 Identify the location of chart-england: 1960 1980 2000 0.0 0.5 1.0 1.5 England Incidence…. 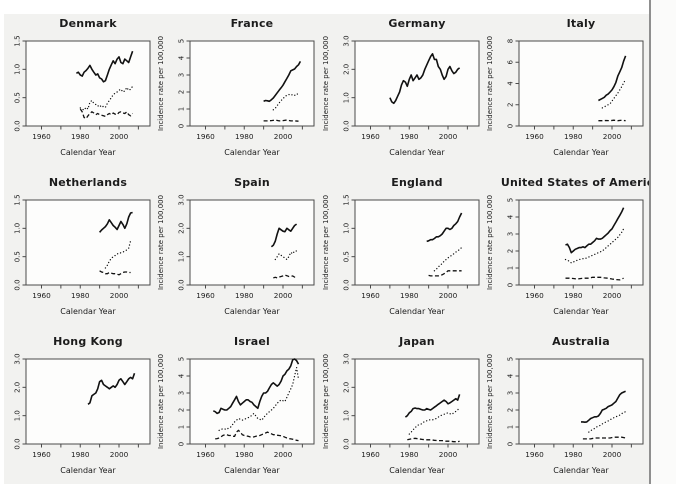
(400, 246).